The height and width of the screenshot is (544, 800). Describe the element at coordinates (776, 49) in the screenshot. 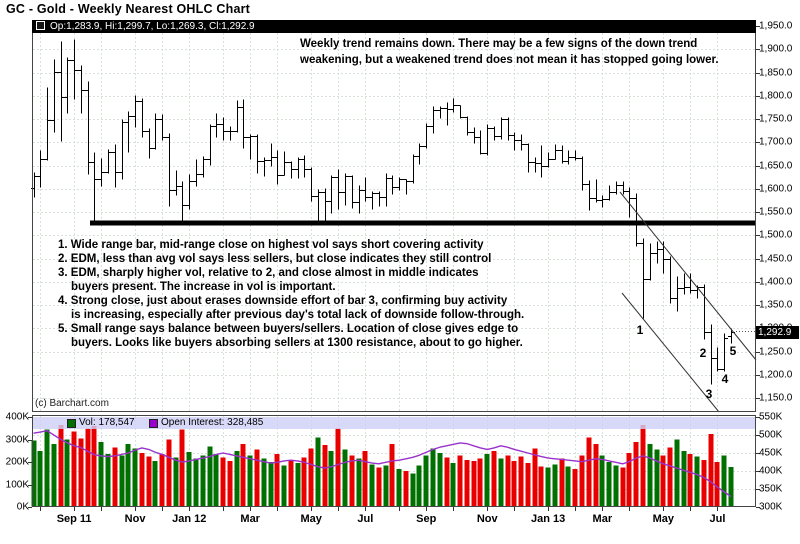

I see `y-axis-tick-label: 1,900.0` at that location.